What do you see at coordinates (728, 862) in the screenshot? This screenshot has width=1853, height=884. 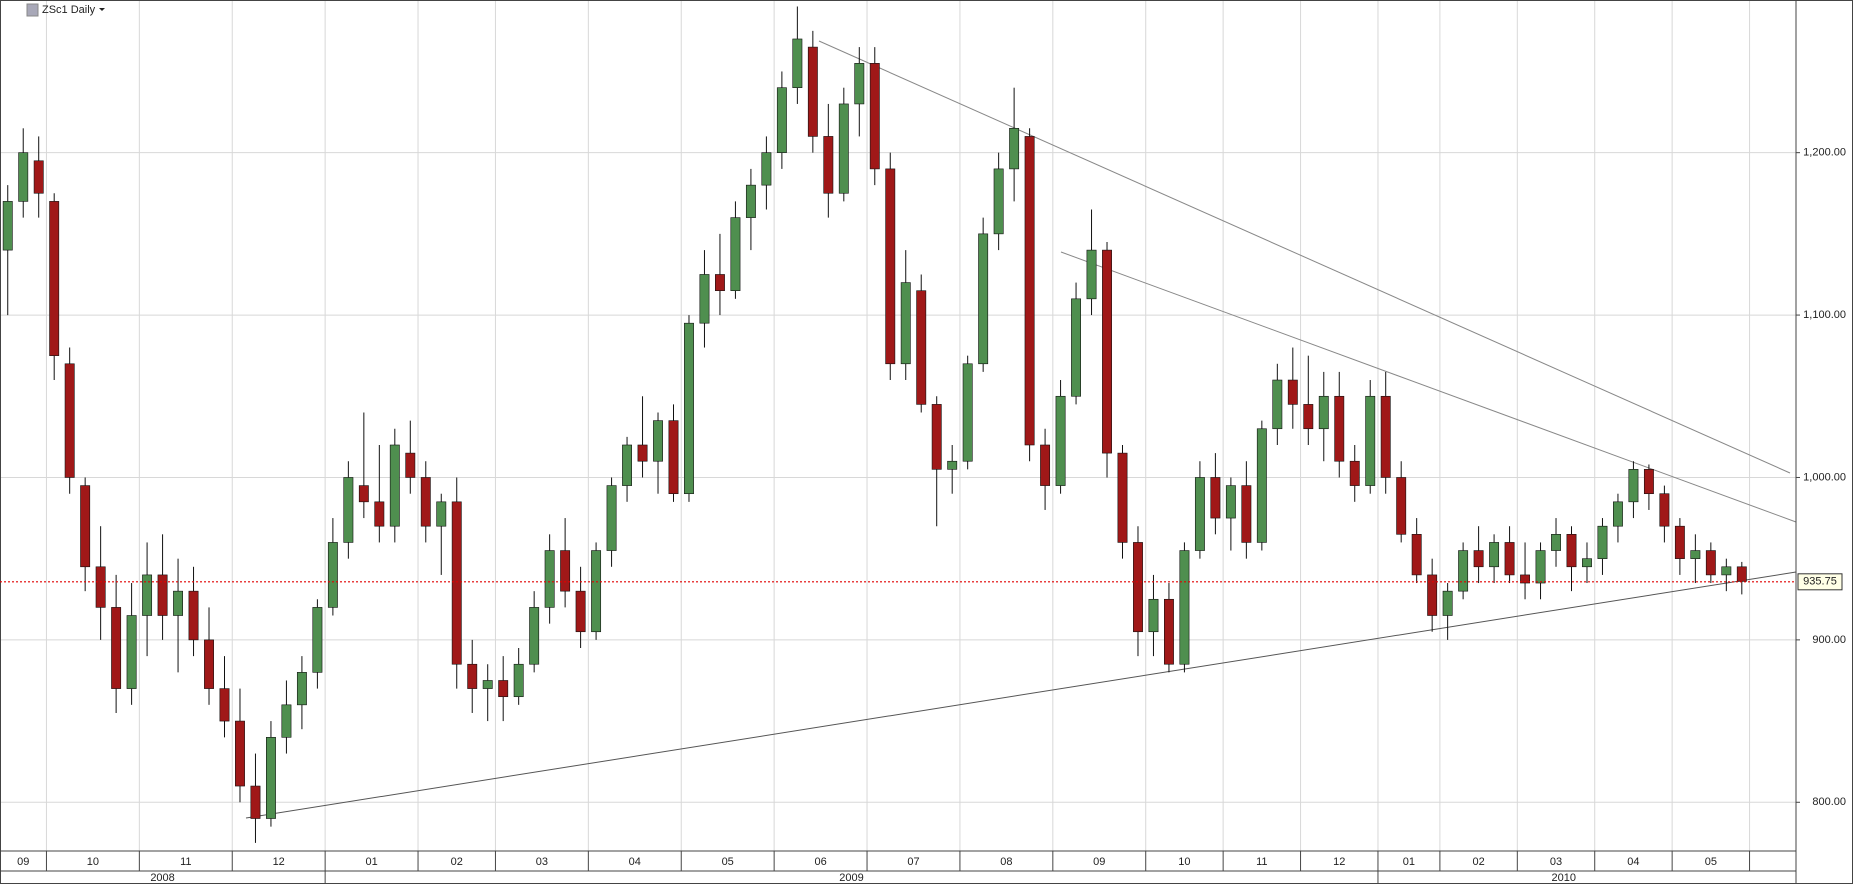 I see `x-tick-label: 05` at bounding box center [728, 862].